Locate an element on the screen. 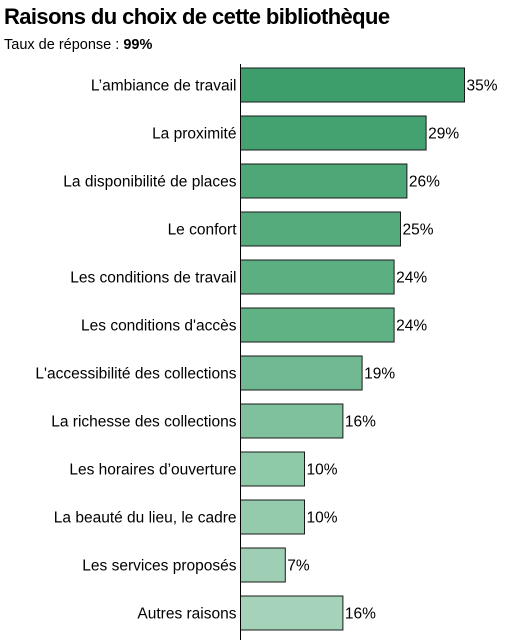 The image size is (505, 640). bar-group: La proximité 29% is located at coordinates (305, 133).